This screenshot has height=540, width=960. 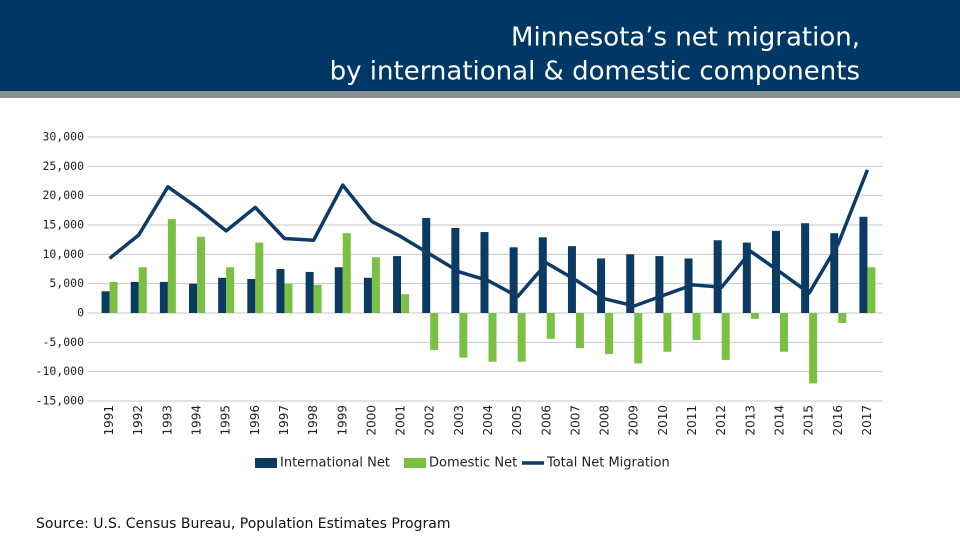 I want to click on x-tick-label: 2013, so click(x=750, y=420).